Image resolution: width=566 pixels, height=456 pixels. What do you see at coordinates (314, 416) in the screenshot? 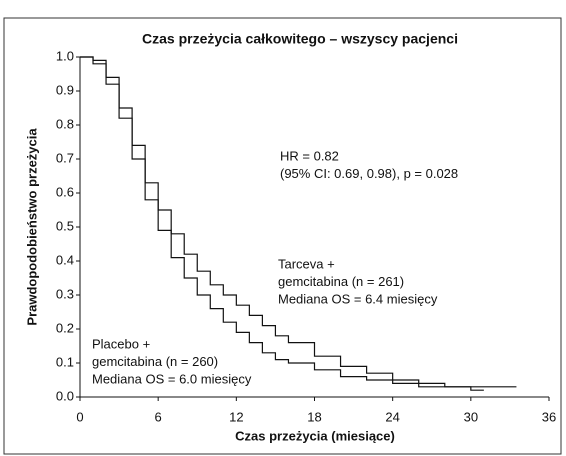
I see `x-tick-label: 18` at bounding box center [314, 416].